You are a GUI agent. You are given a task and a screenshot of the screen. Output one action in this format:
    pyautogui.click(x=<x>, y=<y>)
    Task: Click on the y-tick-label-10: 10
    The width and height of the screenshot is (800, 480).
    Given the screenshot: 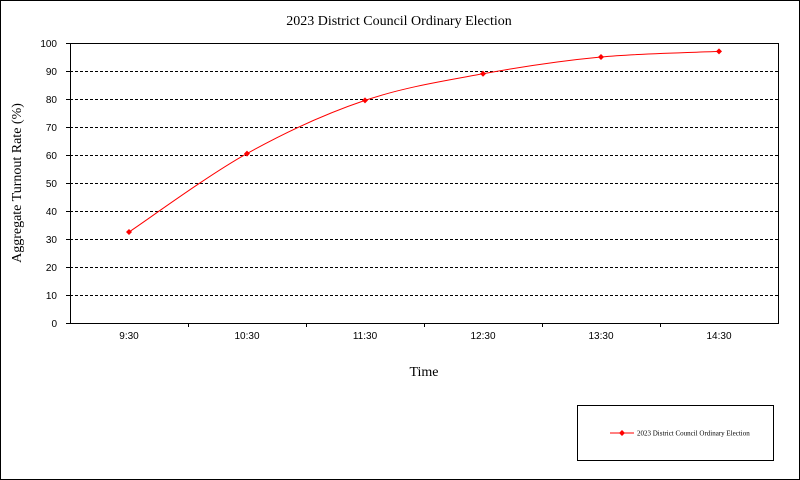 What is the action you would take?
    pyautogui.click(x=52, y=296)
    